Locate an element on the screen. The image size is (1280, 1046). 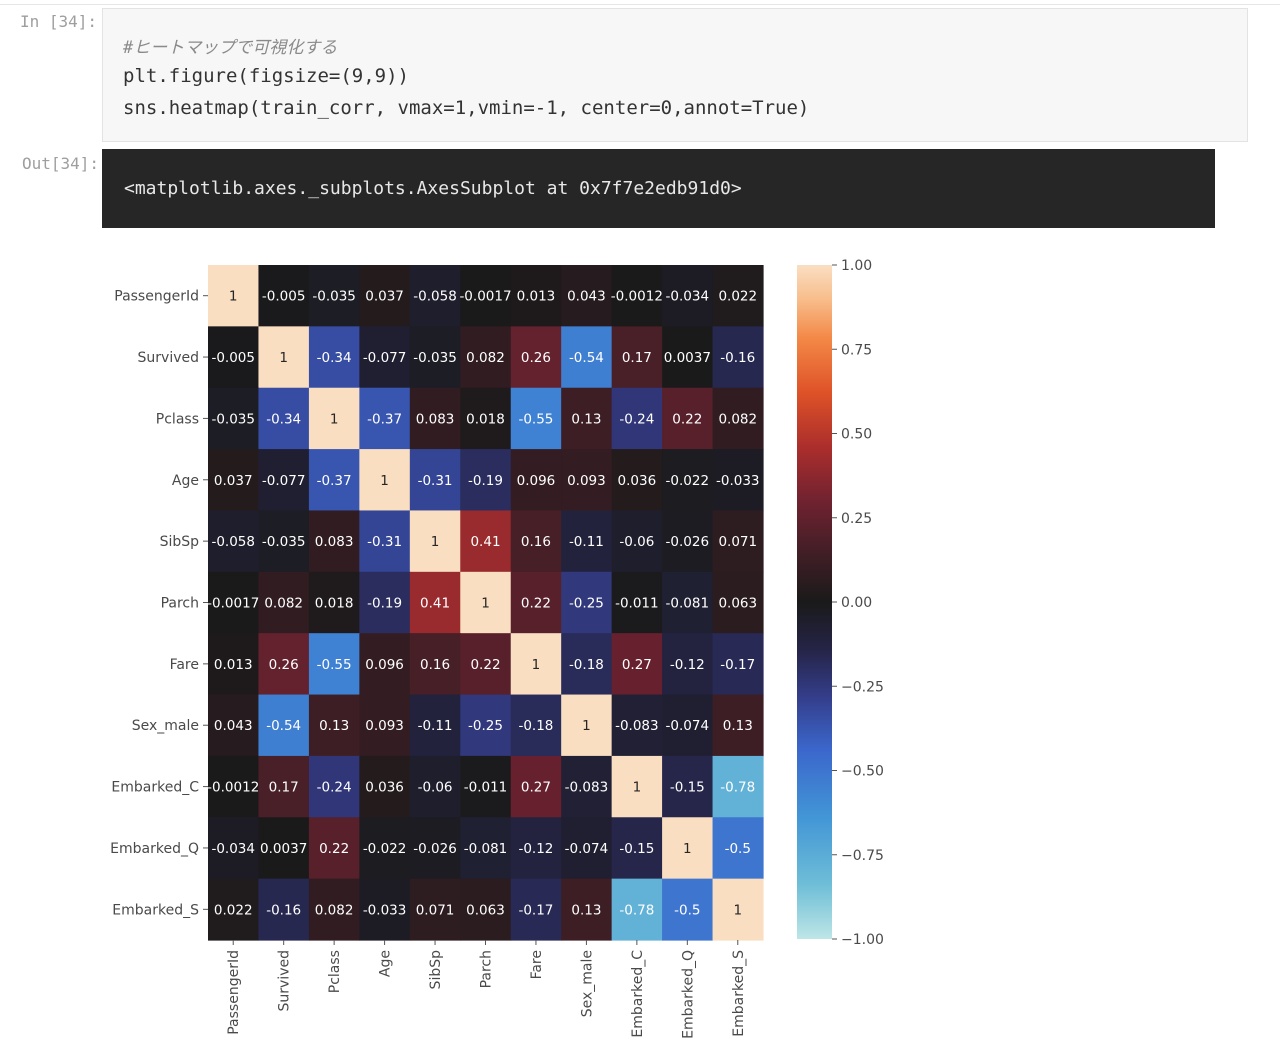
colorbar-tick-label: −0.25 is located at coordinates (862, 687).